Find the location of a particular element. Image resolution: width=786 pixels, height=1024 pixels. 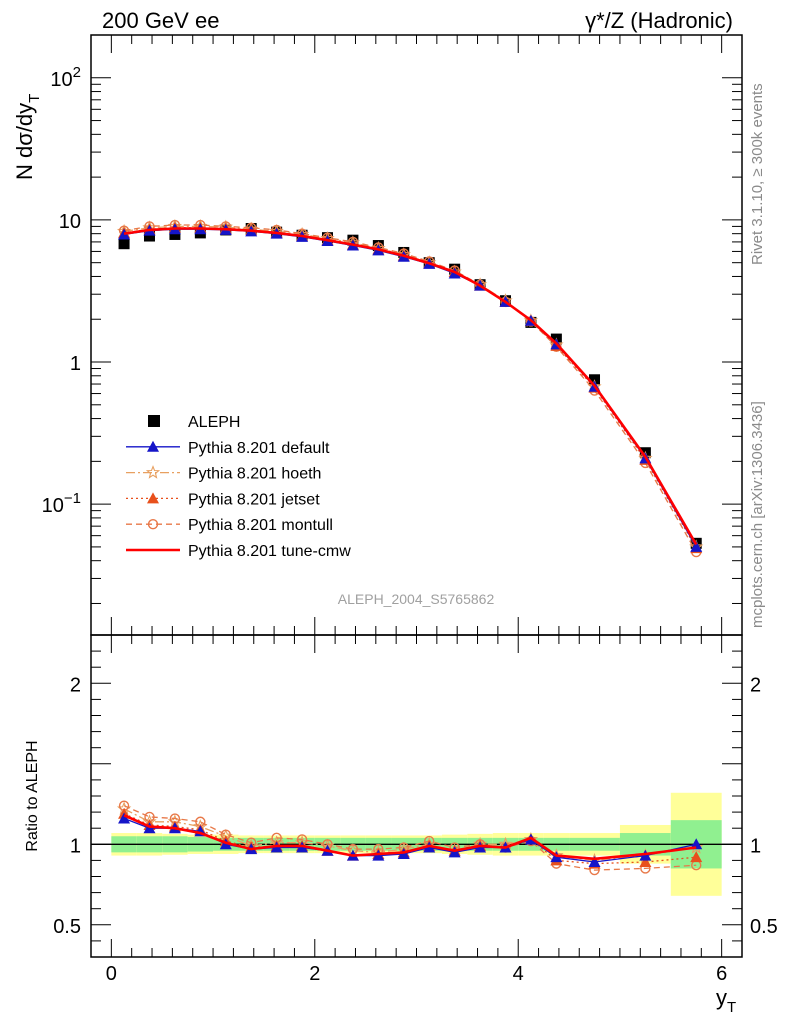

x-tick-label: 2 is located at coordinates (314, 974).